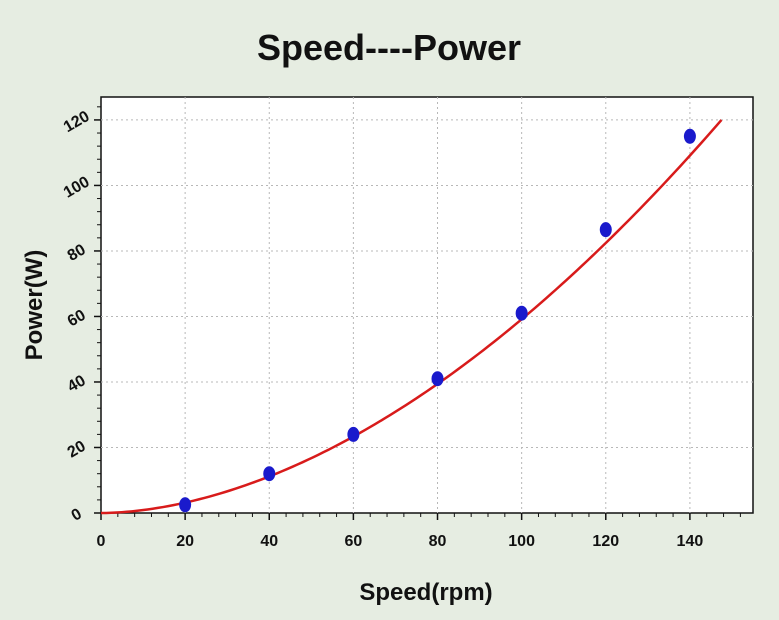  I want to click on y-tick-label: 20, so click(77, 450).